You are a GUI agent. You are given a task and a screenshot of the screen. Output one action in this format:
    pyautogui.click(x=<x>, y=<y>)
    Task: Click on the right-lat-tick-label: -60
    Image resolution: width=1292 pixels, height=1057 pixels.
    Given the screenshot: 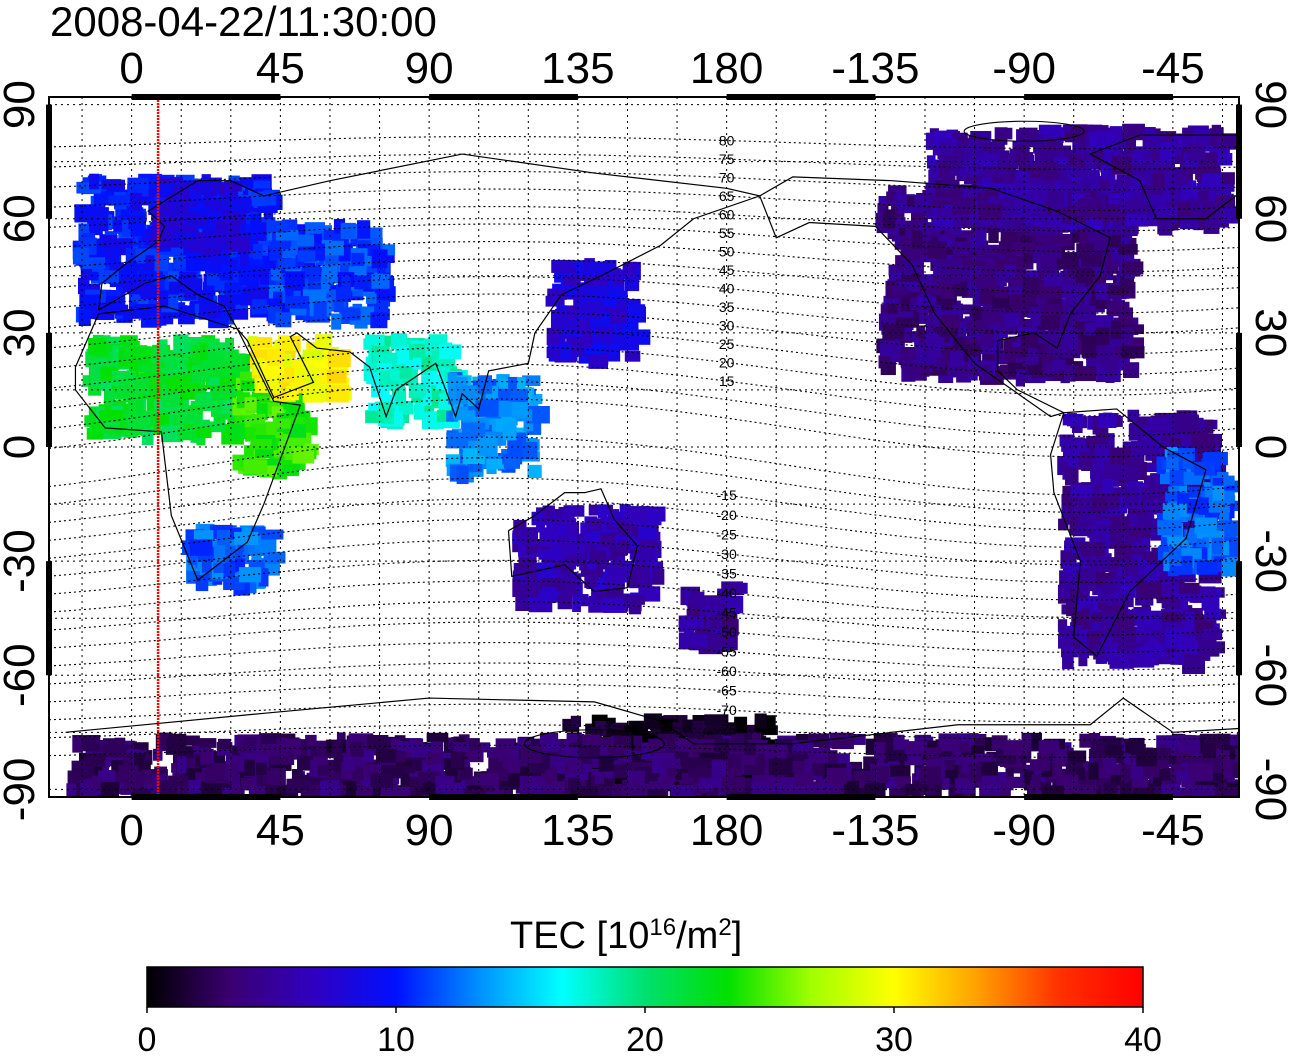 What is the action you would take?
    pyautogui.click(x=1269, y=675)
    